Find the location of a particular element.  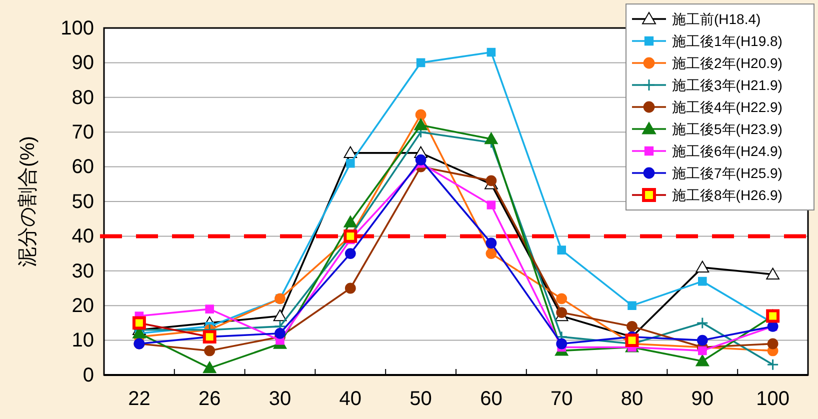

x-tick-label: 22 is located at coordinates (139, 399).